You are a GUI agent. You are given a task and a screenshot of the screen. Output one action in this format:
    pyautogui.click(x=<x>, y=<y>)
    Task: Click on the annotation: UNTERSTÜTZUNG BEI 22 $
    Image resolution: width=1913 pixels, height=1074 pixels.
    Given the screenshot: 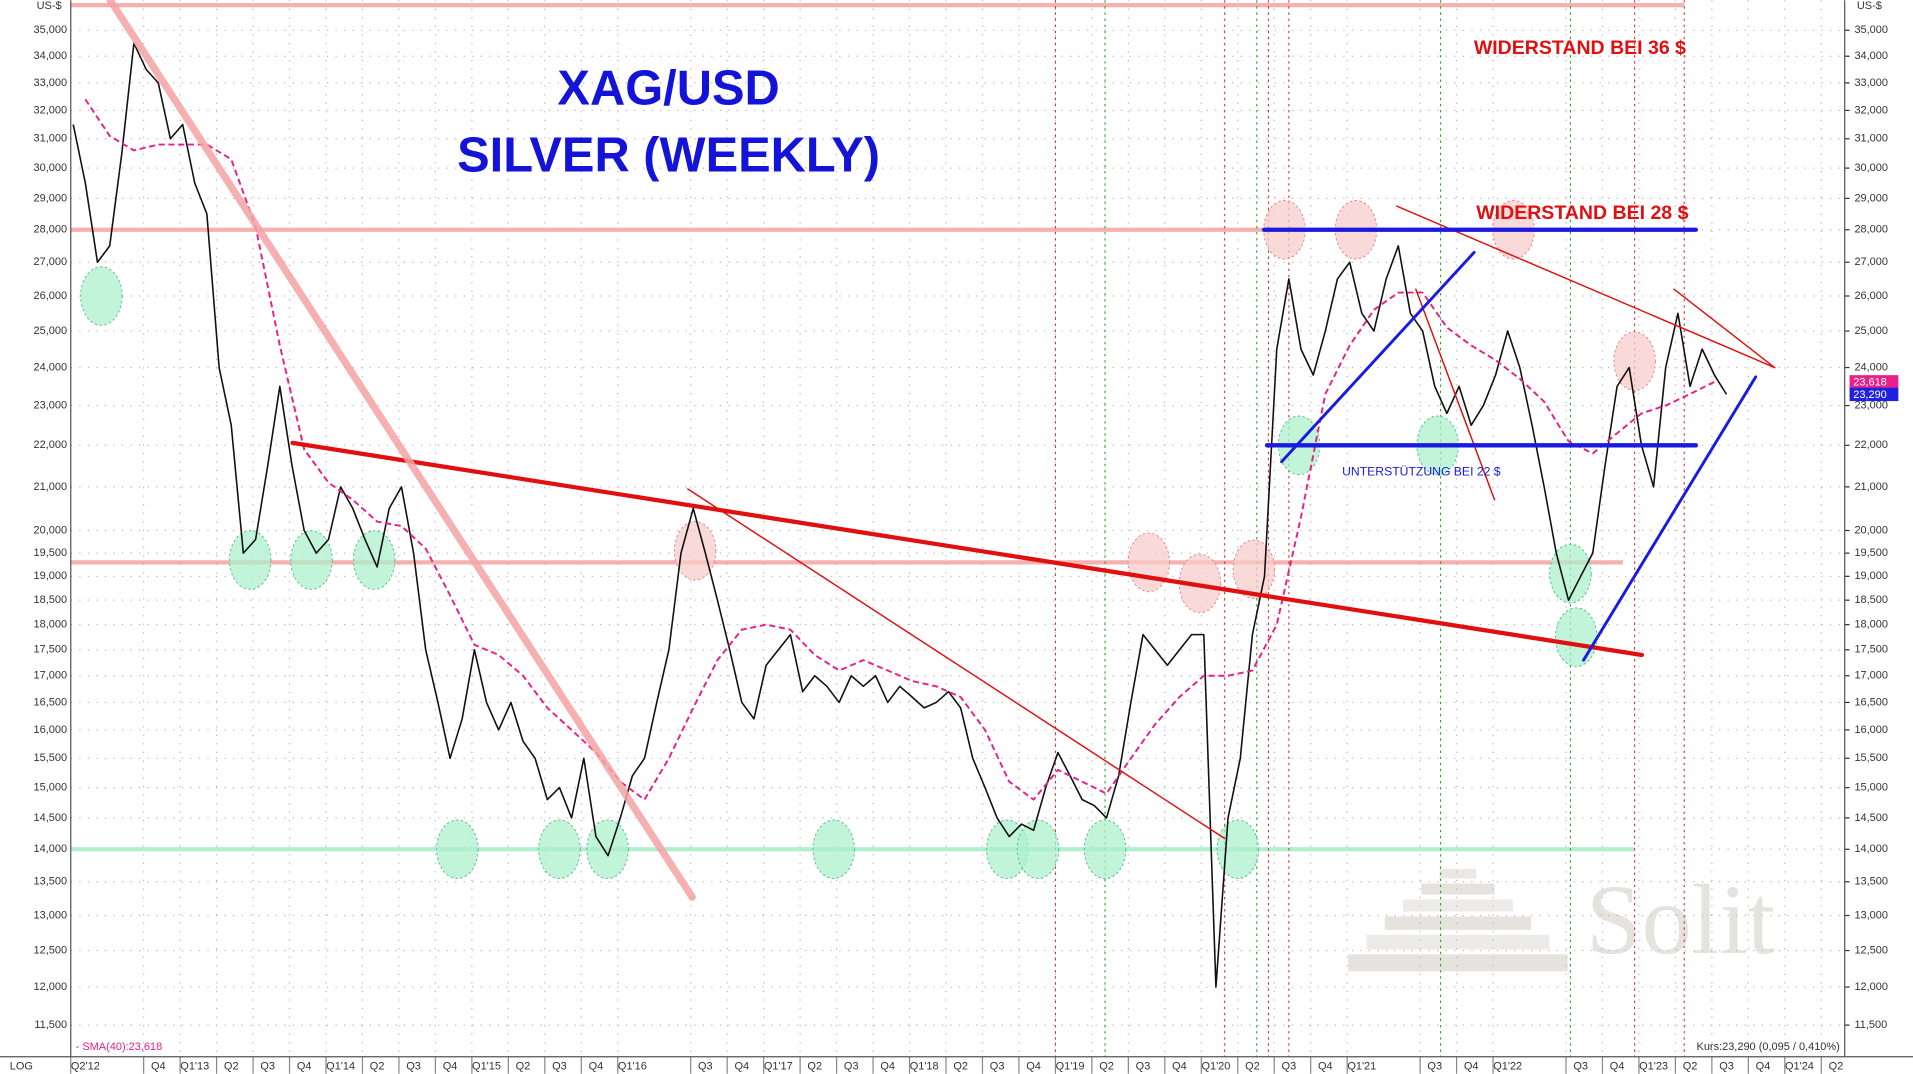 What is the action you would take?
    pyautogui.click(x=1421, y=472)
    